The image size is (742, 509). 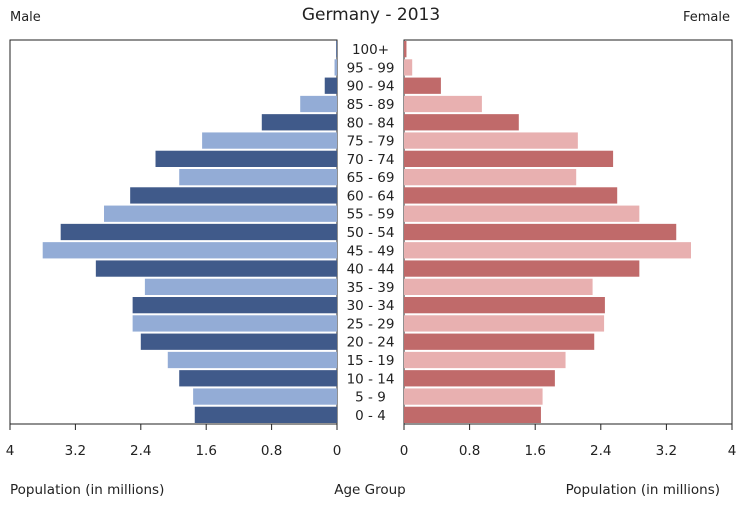 I want to click on age-group-label: 65 - 69, so click(x=371, y=178).